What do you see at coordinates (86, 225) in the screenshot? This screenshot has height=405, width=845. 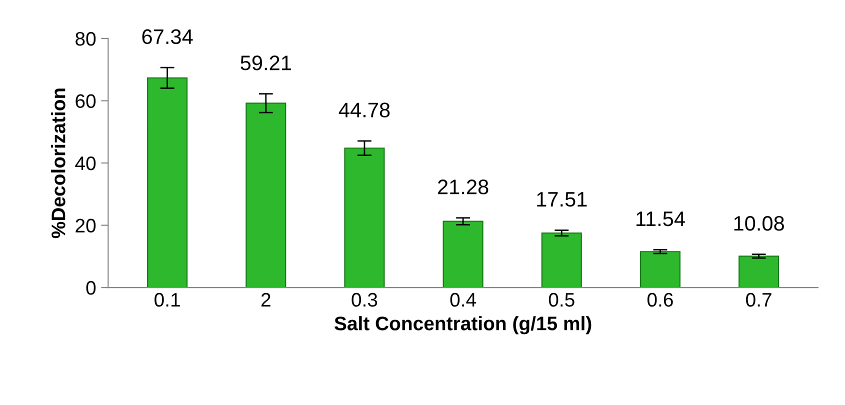 I see `y-tick-label: 20` at bounding box center [86, 225].